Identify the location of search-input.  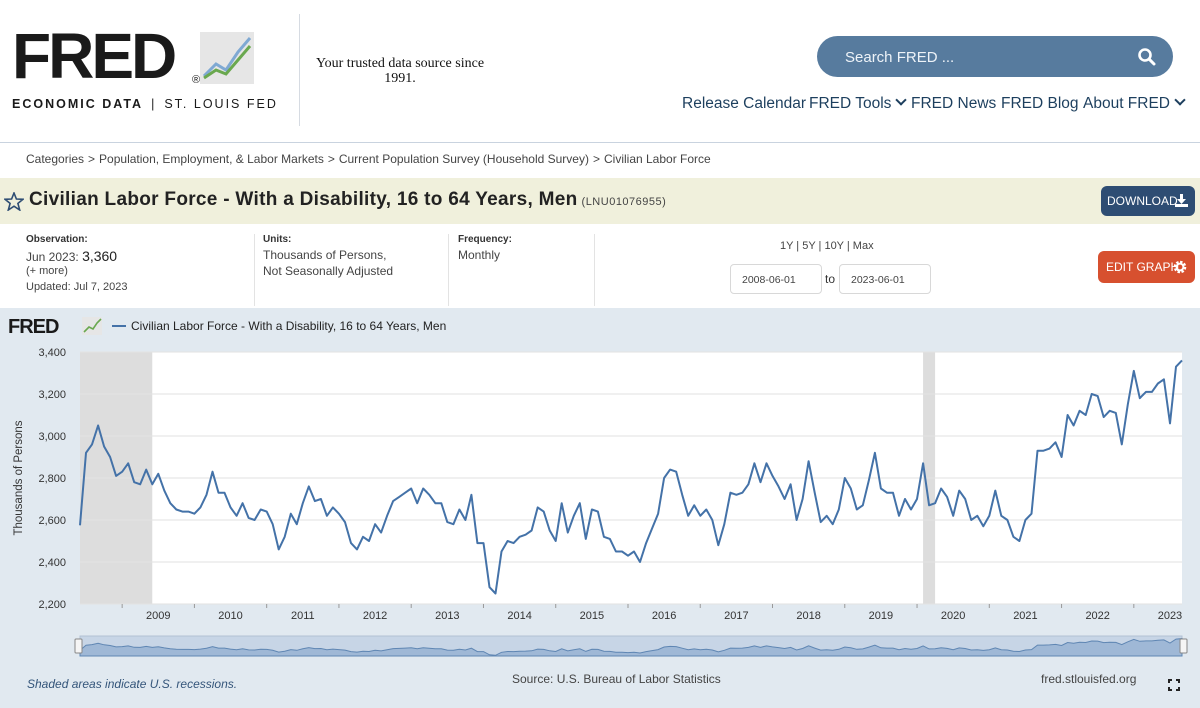
(985, 57).